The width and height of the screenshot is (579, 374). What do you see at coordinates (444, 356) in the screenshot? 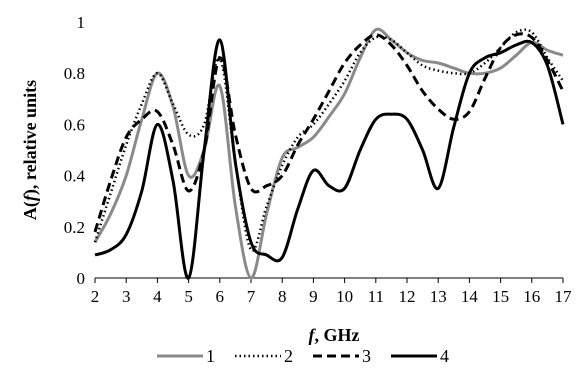
I see `legend-label-4: 4` at bounding box center [444, 356].